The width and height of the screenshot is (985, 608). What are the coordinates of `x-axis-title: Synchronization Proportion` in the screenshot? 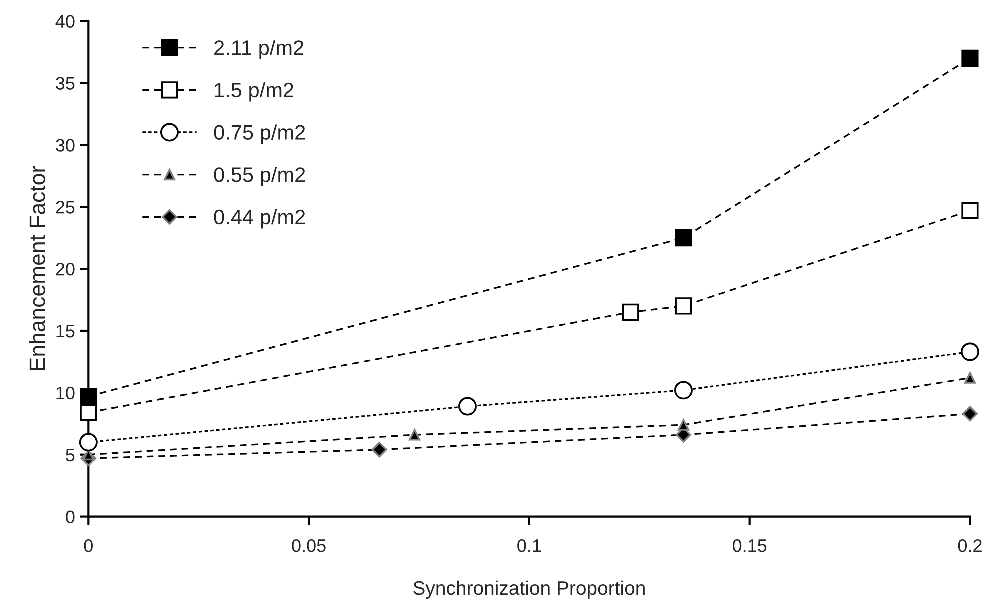 It's located at (529, 589).